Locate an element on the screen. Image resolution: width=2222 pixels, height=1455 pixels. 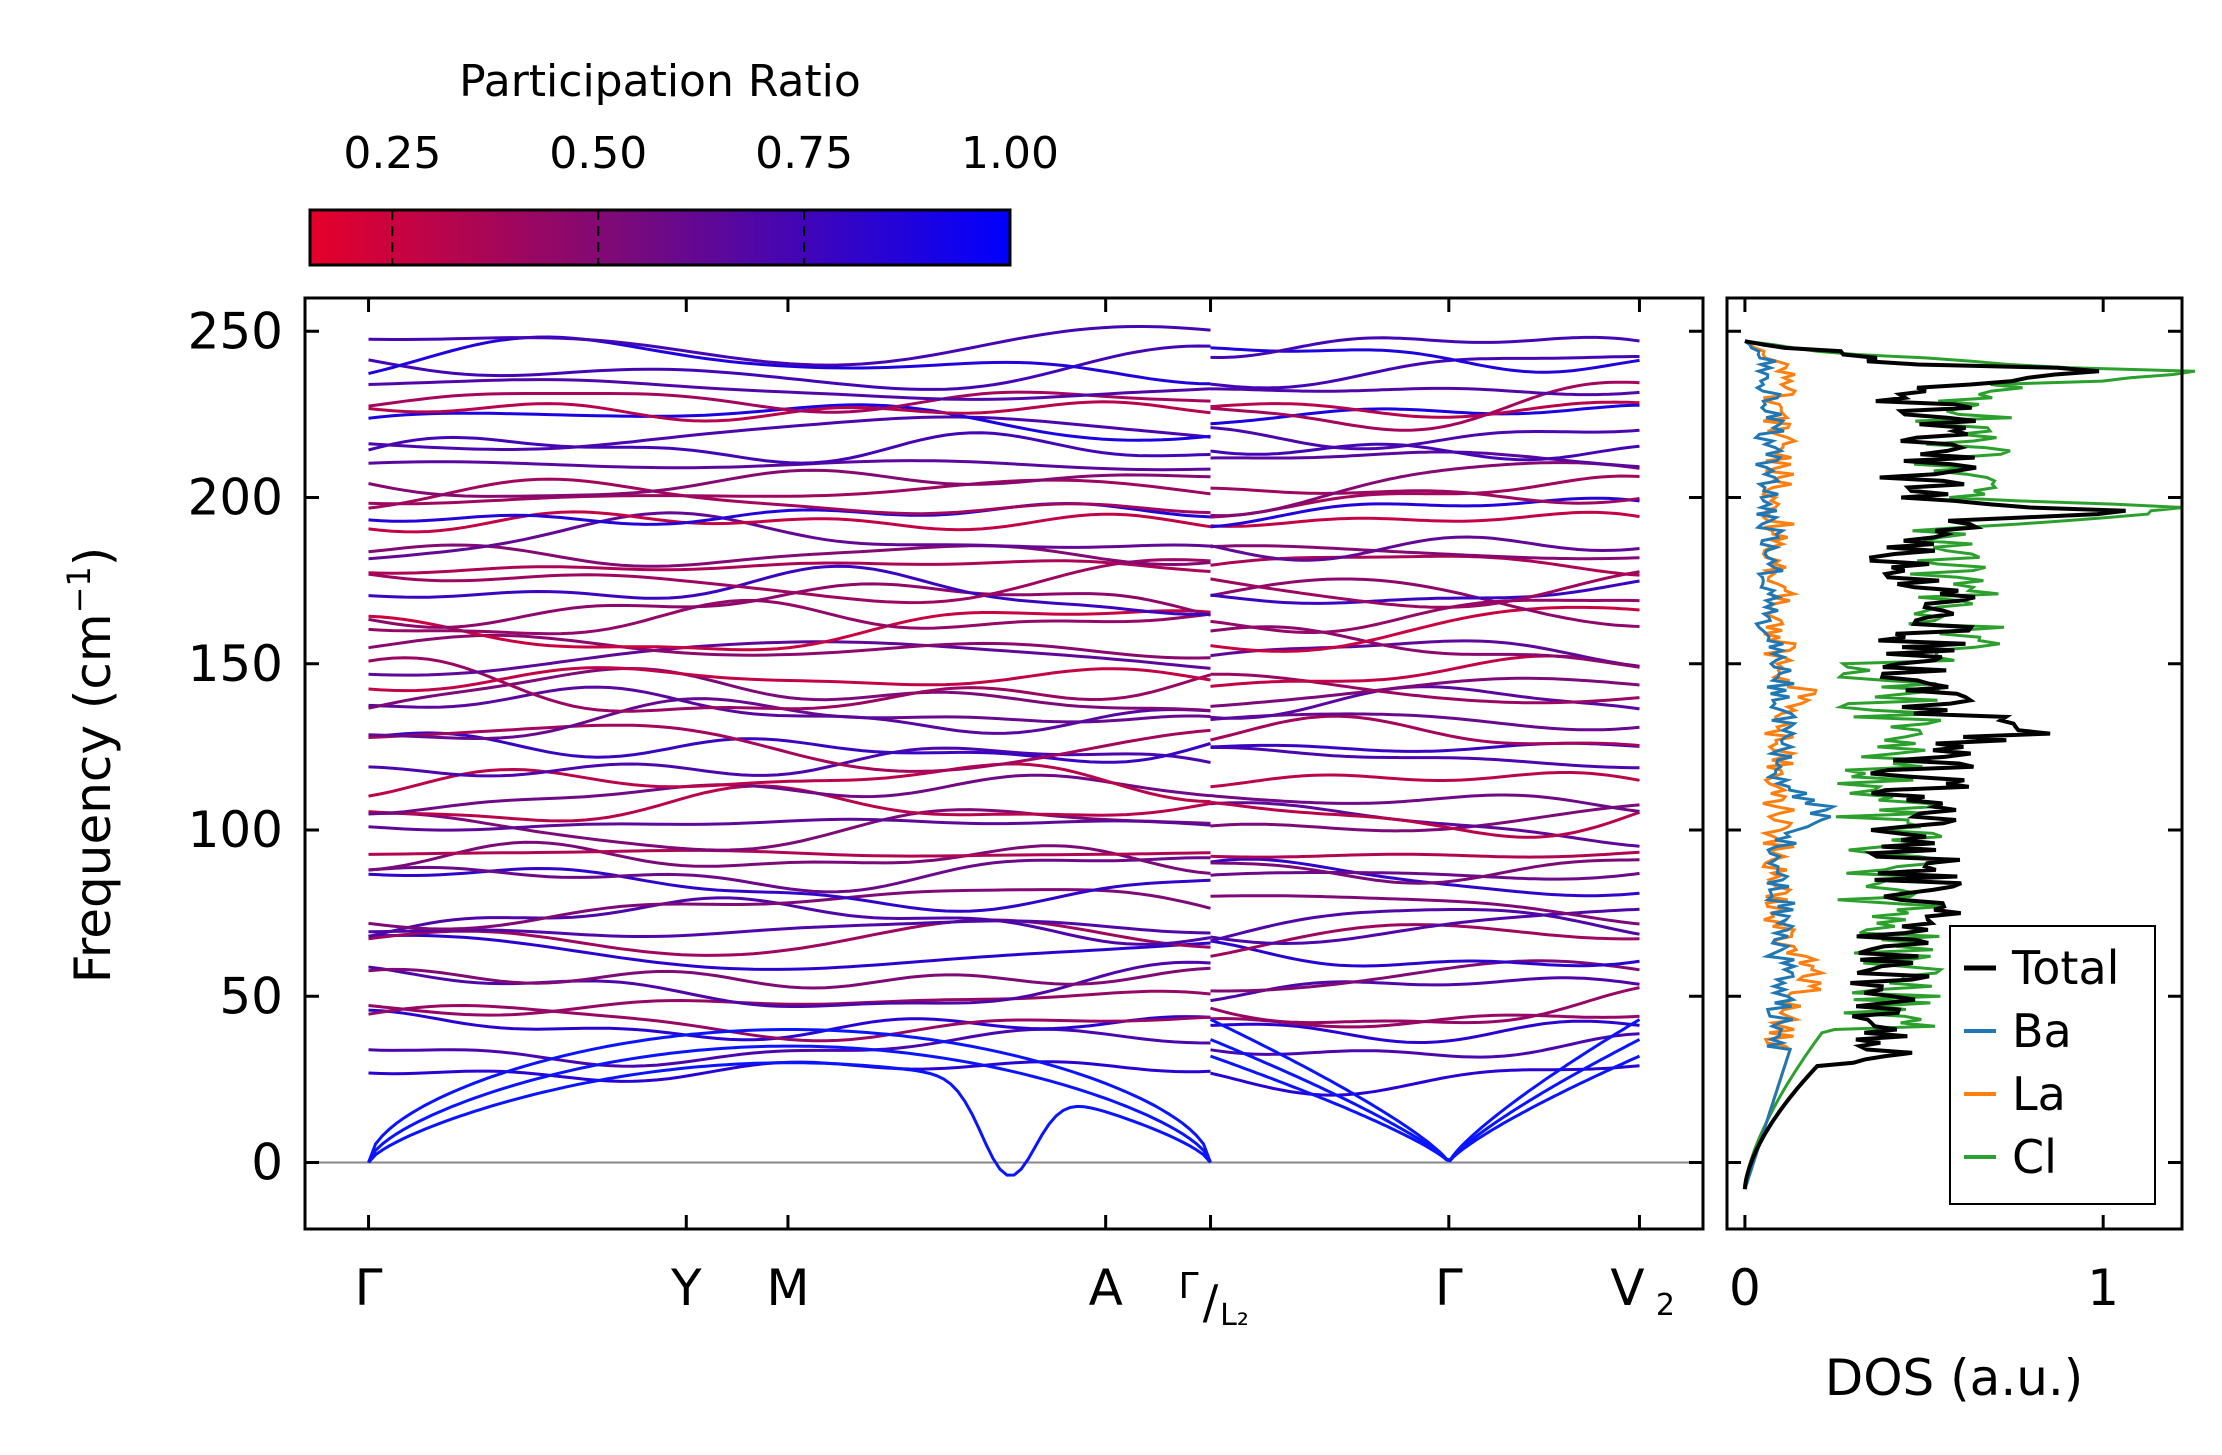
phonon-band-29-right is located at coordinates (1425, 653).